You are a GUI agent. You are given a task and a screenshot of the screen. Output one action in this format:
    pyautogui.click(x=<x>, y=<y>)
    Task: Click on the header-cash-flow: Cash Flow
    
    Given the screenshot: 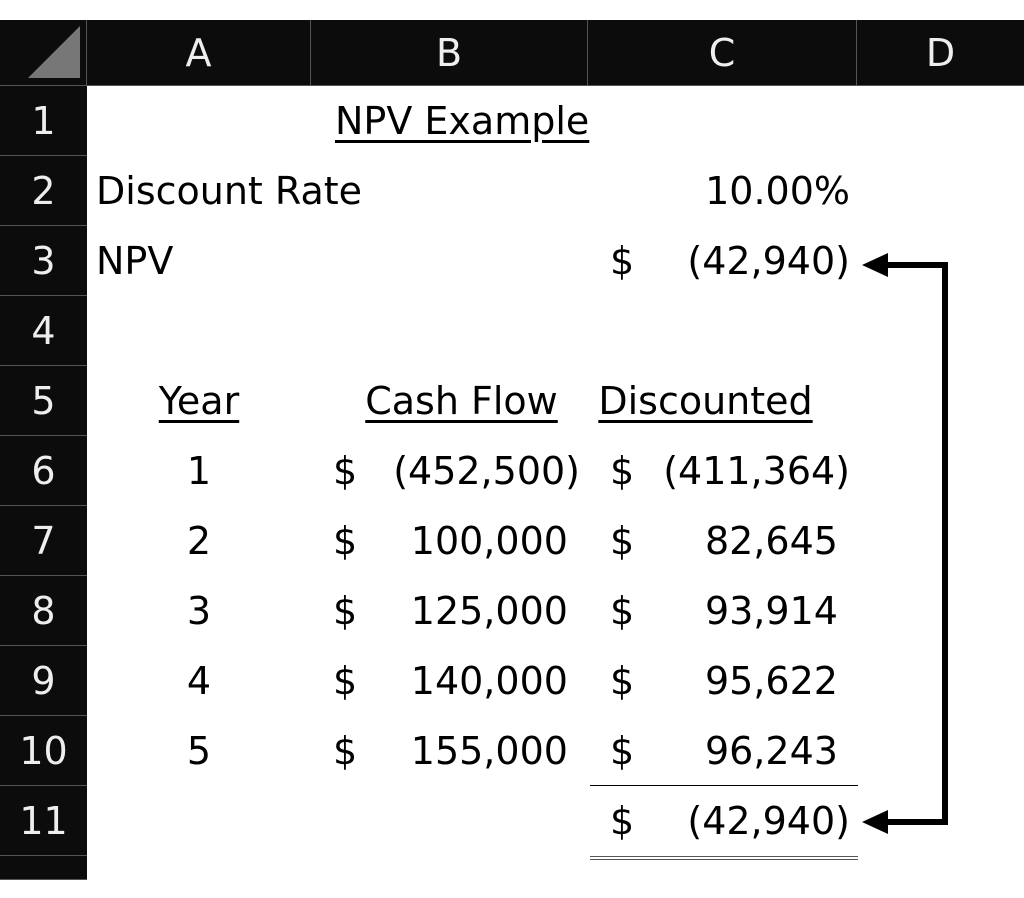 What is the action you would take?
    pyautogui.click(x=449, y=401)
    